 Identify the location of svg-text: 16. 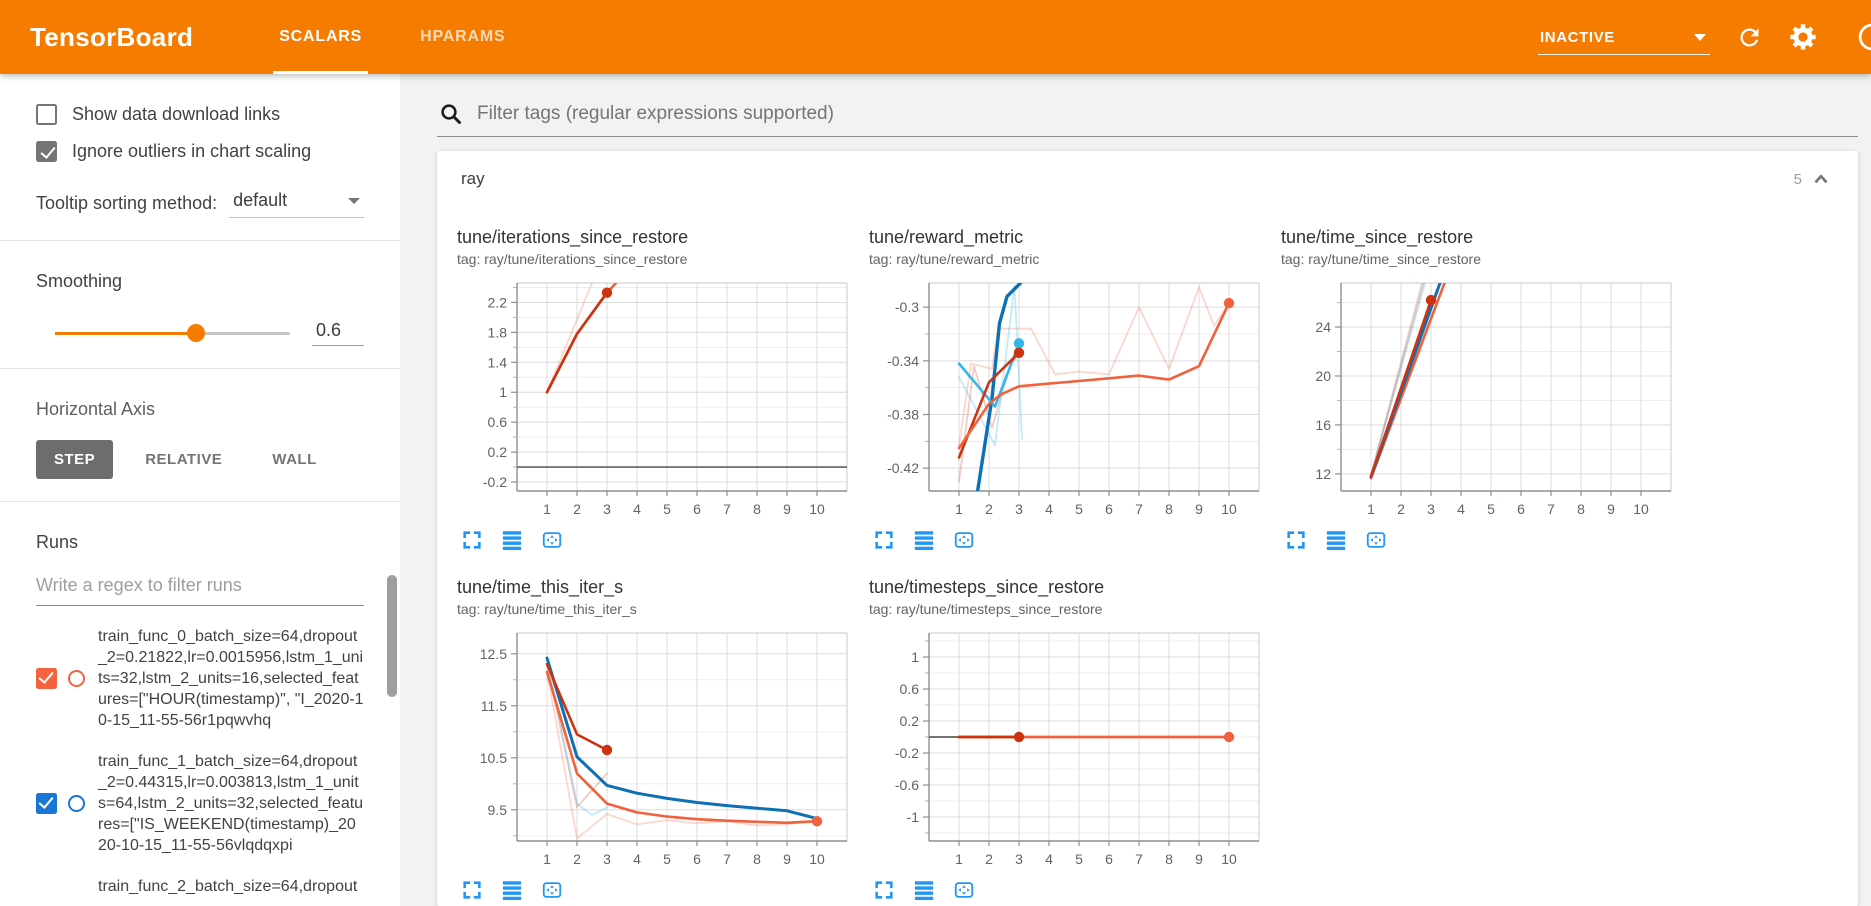
(1323, 425).